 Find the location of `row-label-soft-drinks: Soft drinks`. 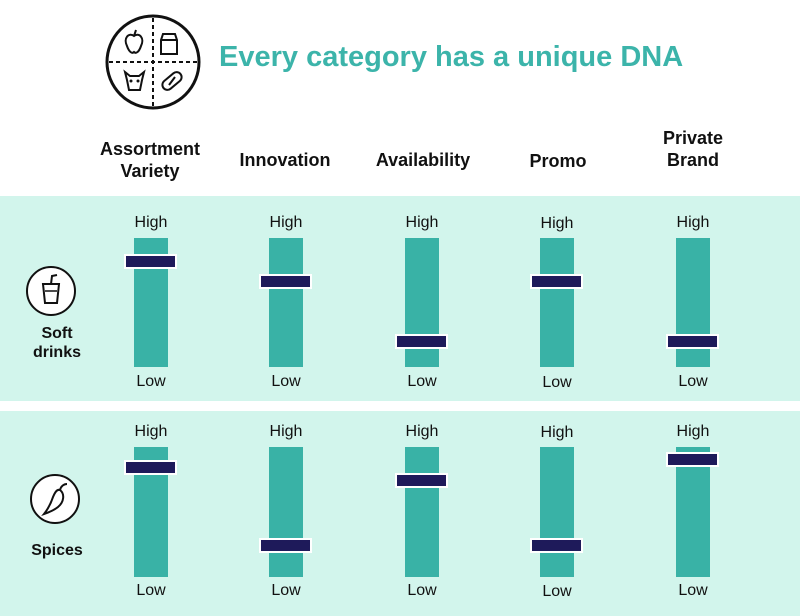

row-label-soft-drinks: Soft drinks is located at coordinates (56, 343).